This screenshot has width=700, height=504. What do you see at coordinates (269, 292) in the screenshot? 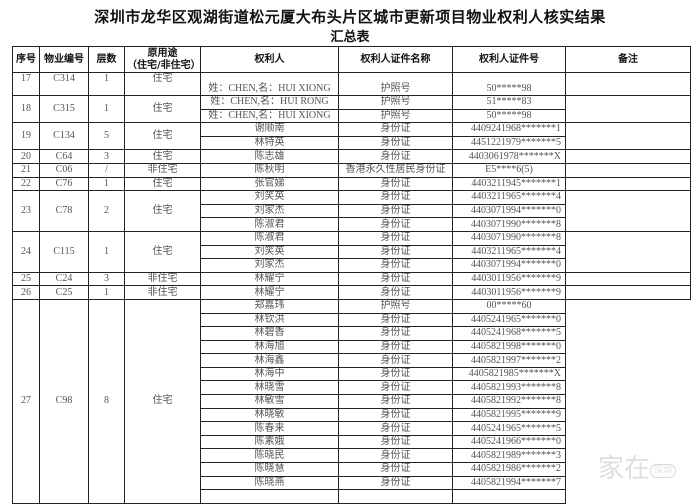
I see `owner-name-cell: 林耀宁` at bounding box center [269, 292].